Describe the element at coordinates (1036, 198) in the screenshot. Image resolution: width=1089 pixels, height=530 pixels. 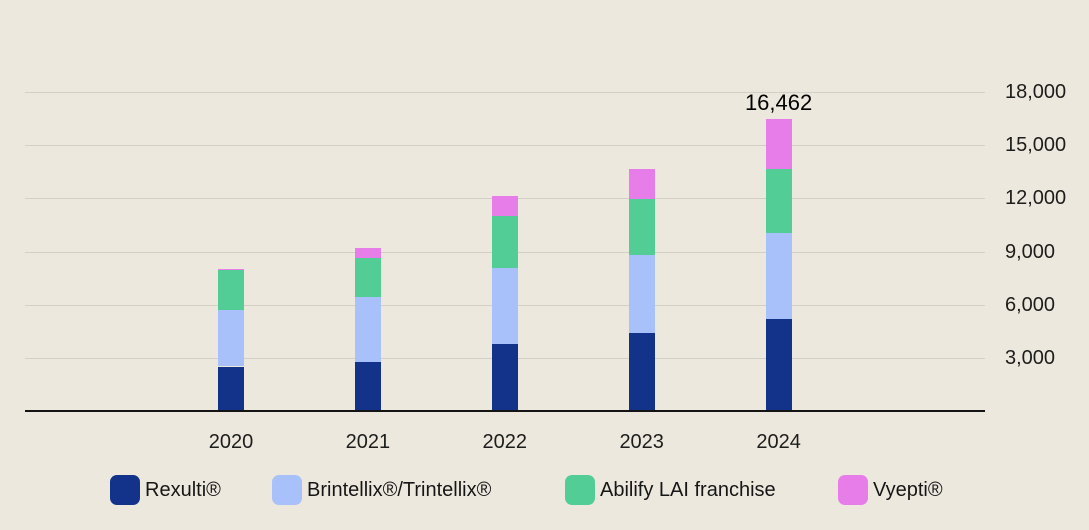
I see `y-axis-tick-label: 12,000` at that location.